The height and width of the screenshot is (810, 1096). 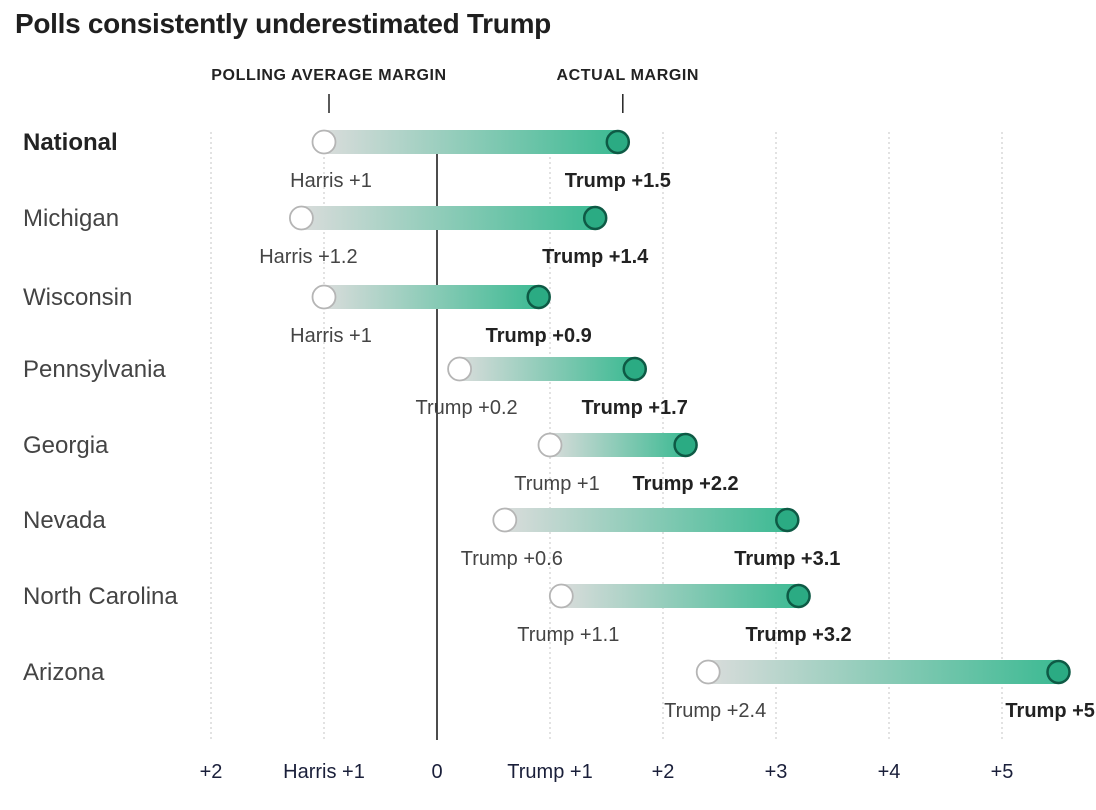 What do you see at coordinates (787, 559) in the screenshot?
I see `actual-value-label: Trump +3.1` at bounding box center [787, 559].